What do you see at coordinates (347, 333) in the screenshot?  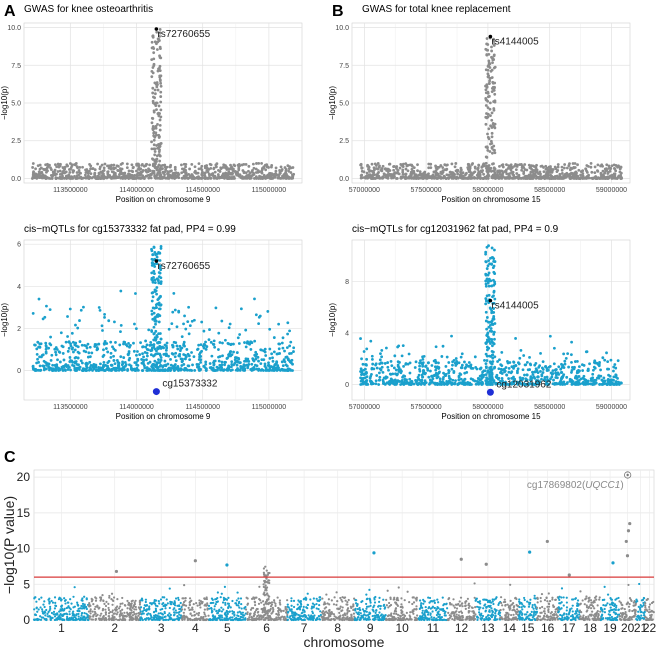 I see `y-tick-label: 4` at bounding box center [347, 333].